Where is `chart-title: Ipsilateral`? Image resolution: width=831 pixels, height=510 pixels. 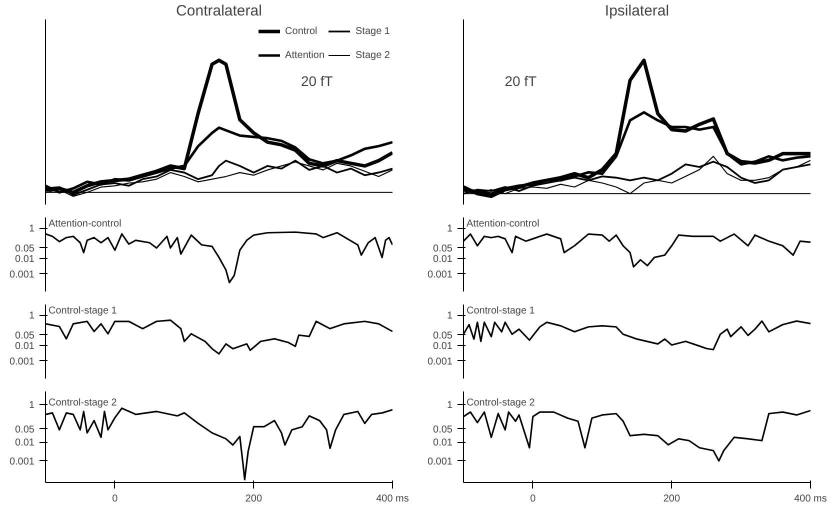
chart-title: Ipsilateral is located at coordinates (637, 11).